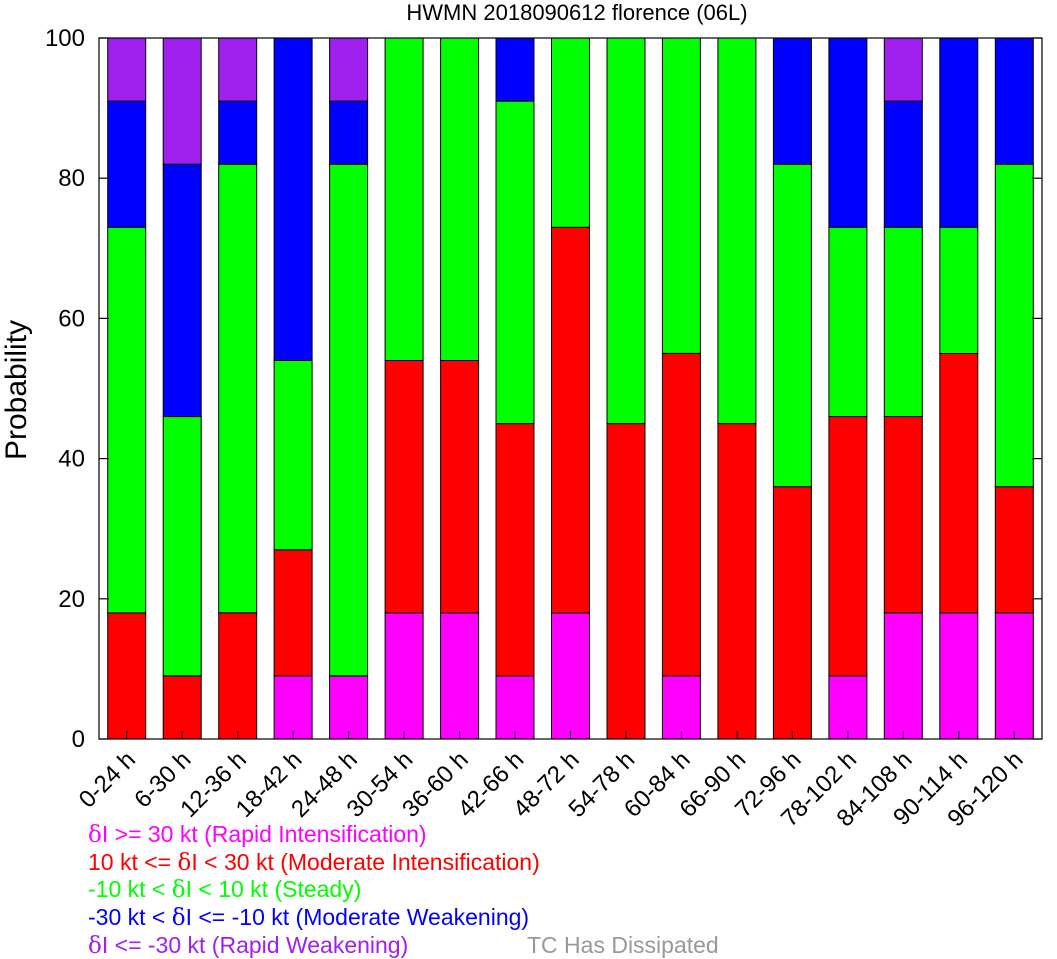 The image size is (1057, 959). Describe the element at coordinates (576, 12) in the screenshot. I see `chart-title: HWMN 2018090612 florence (06L)` at that location.